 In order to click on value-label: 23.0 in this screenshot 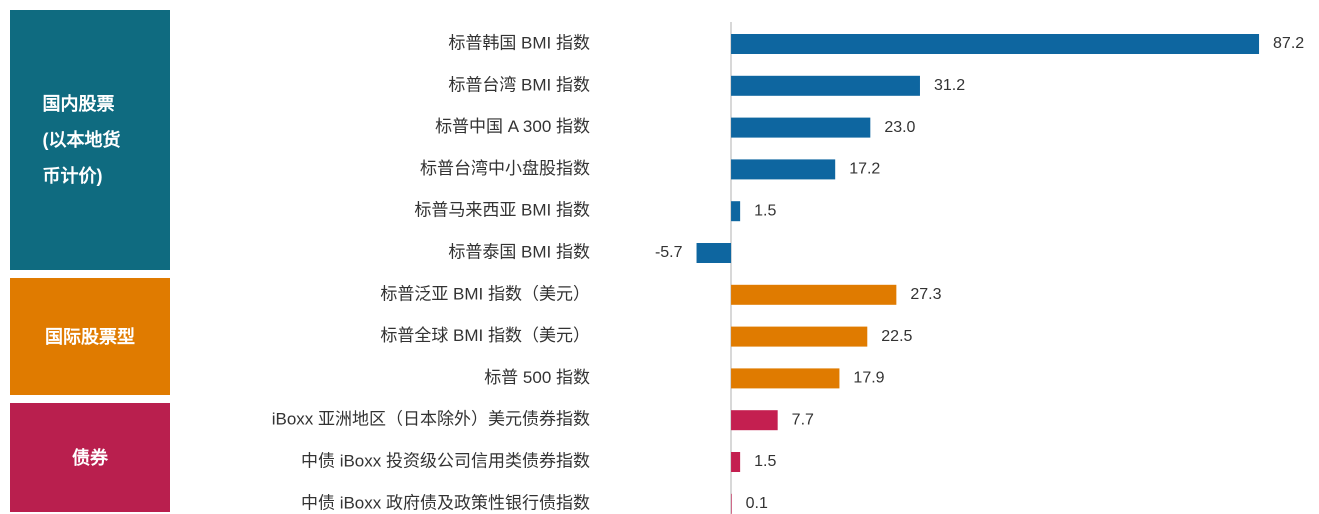, I will do `click(899, 127)`.